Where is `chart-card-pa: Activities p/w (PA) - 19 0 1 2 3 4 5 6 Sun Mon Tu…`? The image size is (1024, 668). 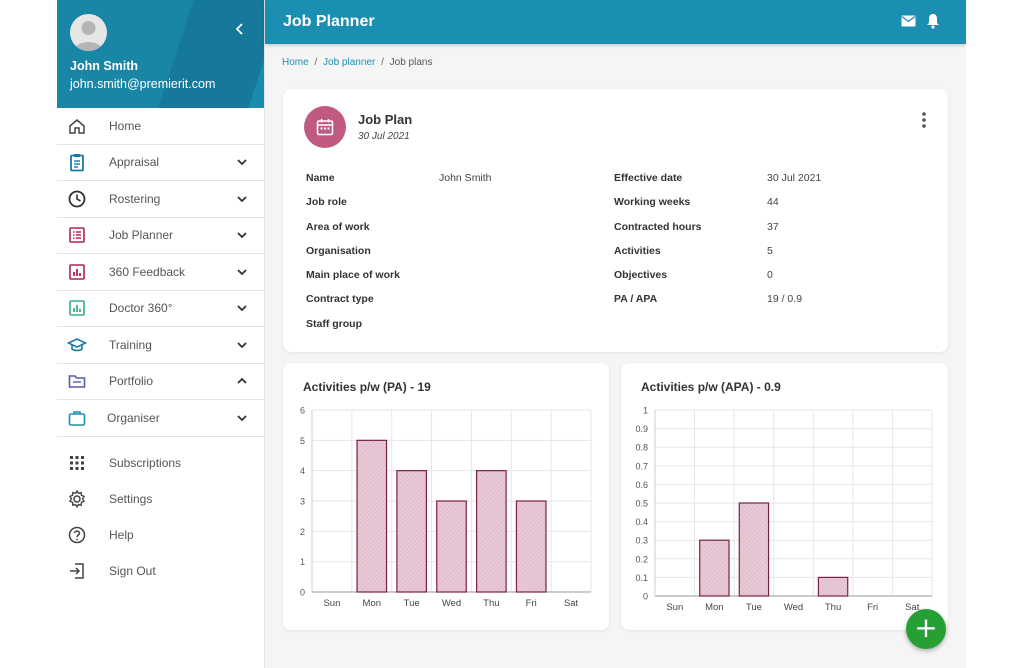 chart-card-pa: Activities p/w (PA) - 19 0 1 2 3 4 5 6 Sun Mon Tu… is located at coordinates (446, 496).